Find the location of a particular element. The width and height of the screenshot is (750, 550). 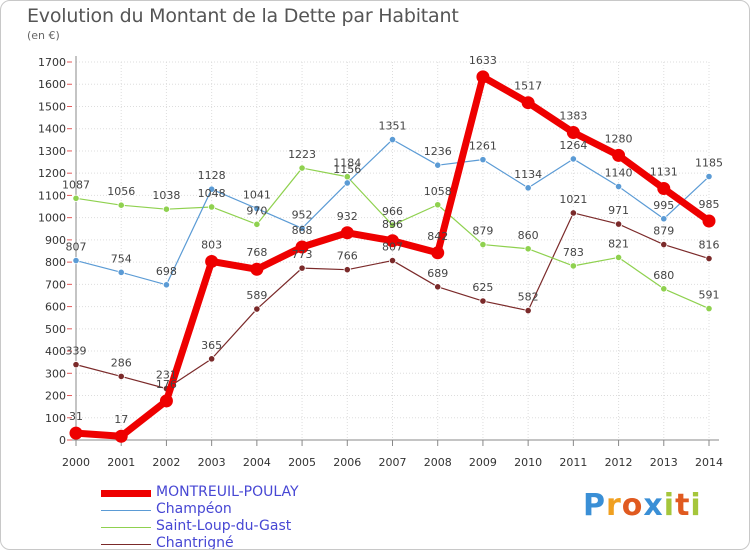

x-tick-label: 2013 is located at coordinates (664, 462).